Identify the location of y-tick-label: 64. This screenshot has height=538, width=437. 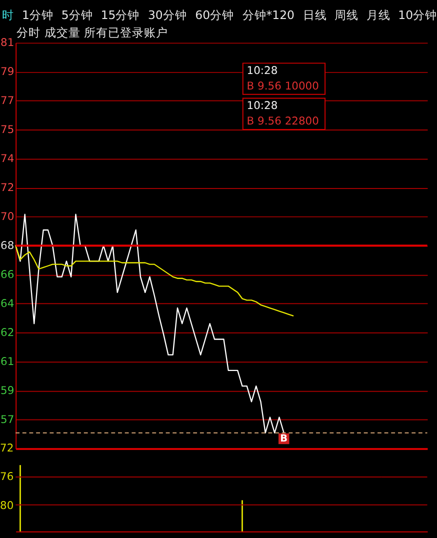
(7, 303).